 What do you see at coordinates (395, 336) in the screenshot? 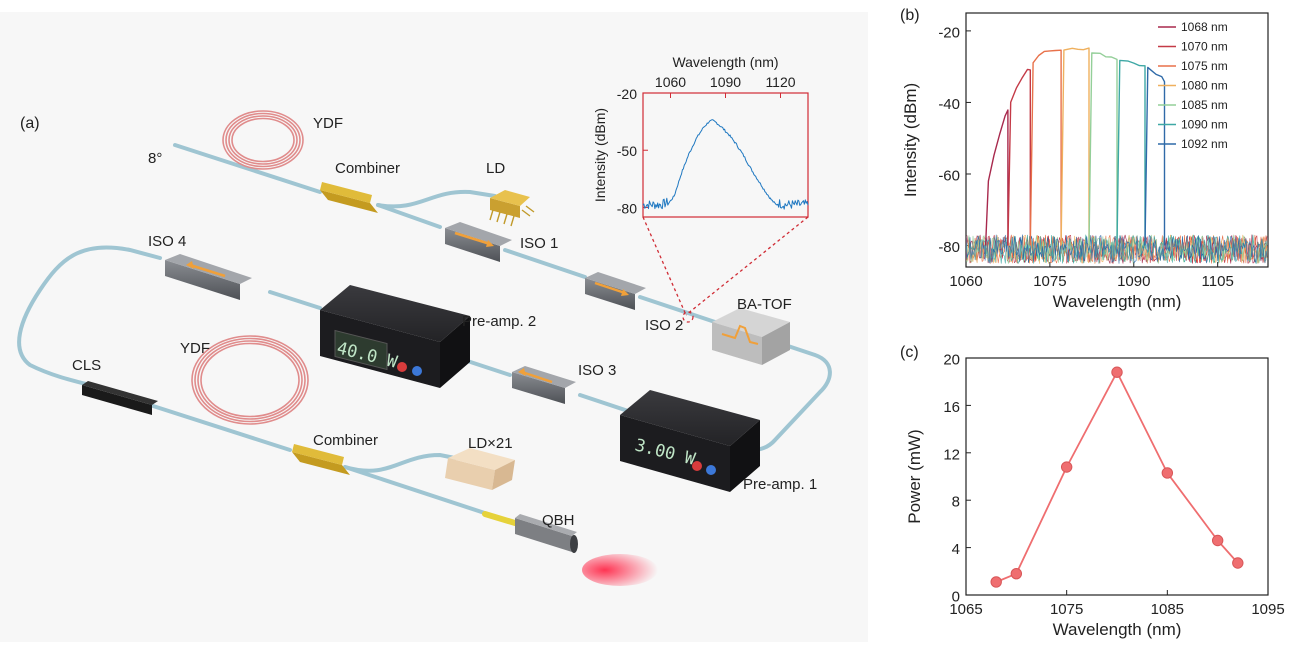
I see `preamp2-box` at bounding box center [395, 336].